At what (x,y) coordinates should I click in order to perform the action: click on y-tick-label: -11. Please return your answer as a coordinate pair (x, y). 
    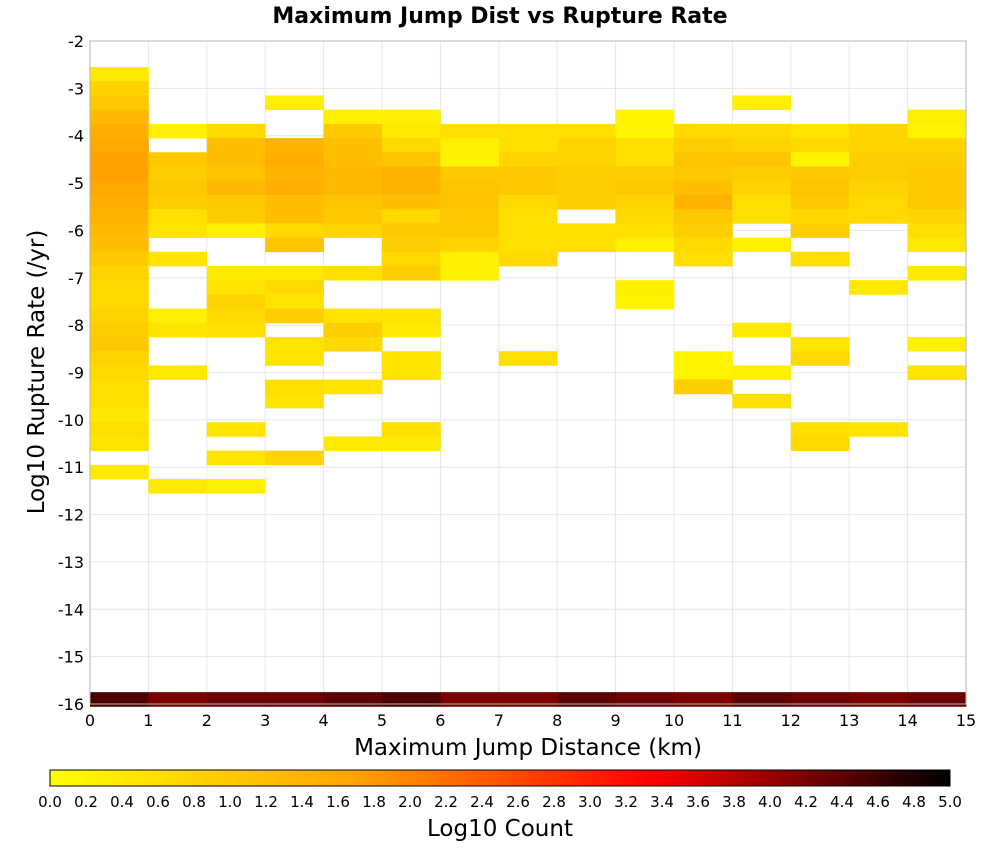
    Looking at the image, I should click on (71, 467).